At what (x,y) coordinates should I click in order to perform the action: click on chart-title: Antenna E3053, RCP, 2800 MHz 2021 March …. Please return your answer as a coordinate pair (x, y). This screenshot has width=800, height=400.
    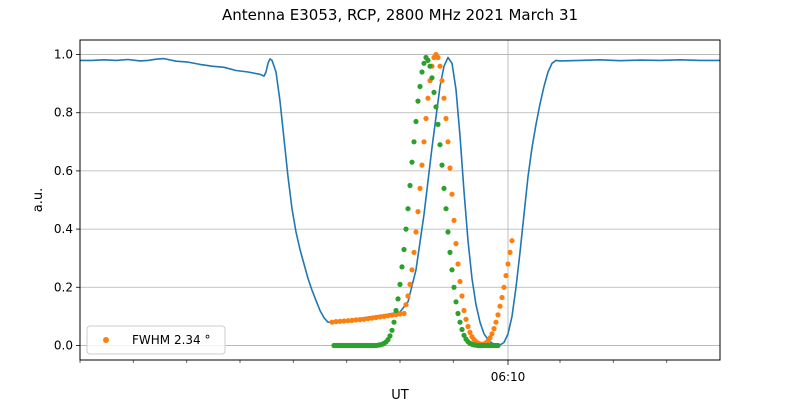
    Looking at the image, I should click on (400, 15).